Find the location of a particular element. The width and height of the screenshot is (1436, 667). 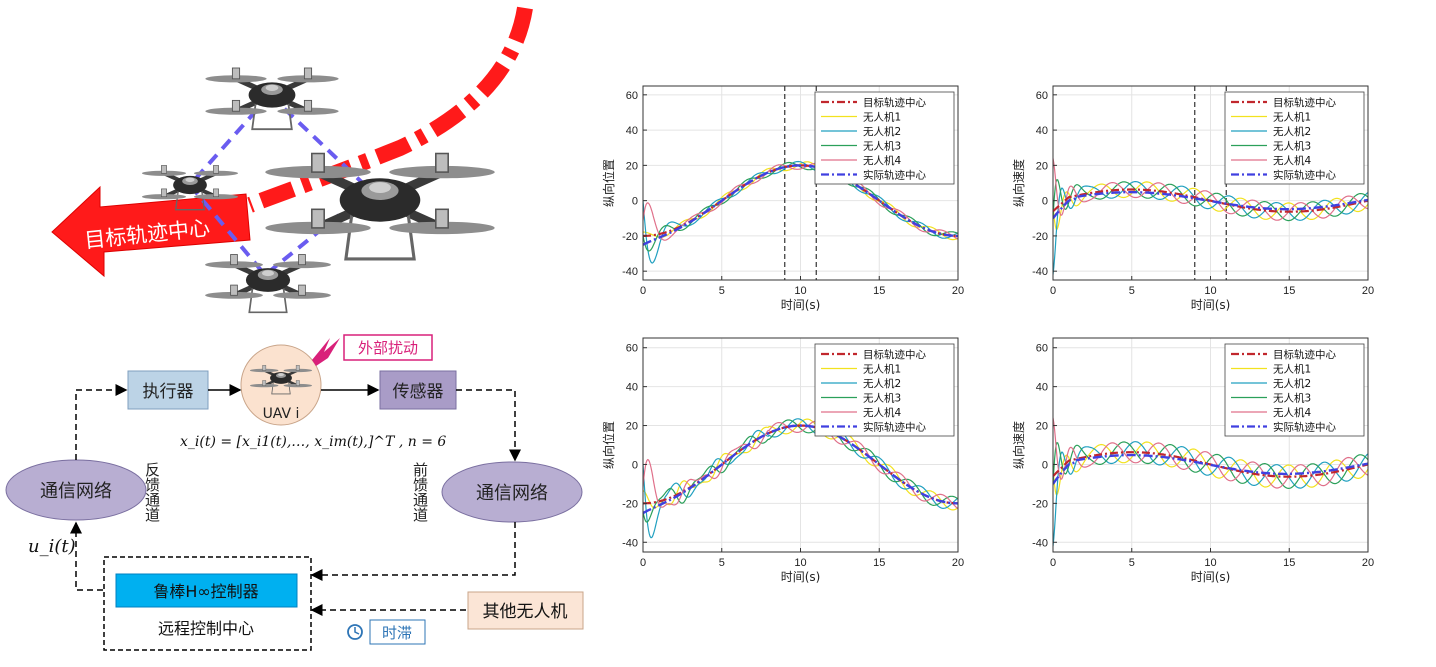

lightning-icon is located at coordinates (326, 352).